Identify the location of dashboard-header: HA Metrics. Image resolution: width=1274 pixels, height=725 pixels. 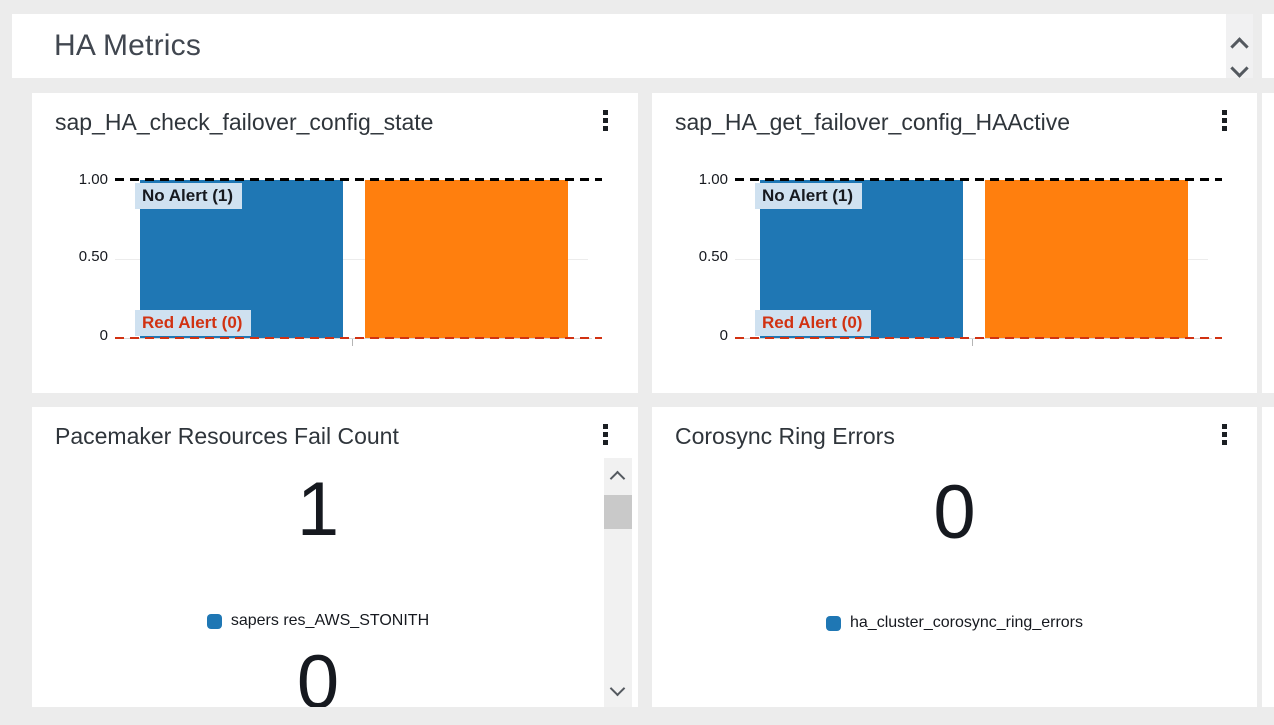
(632, 46).